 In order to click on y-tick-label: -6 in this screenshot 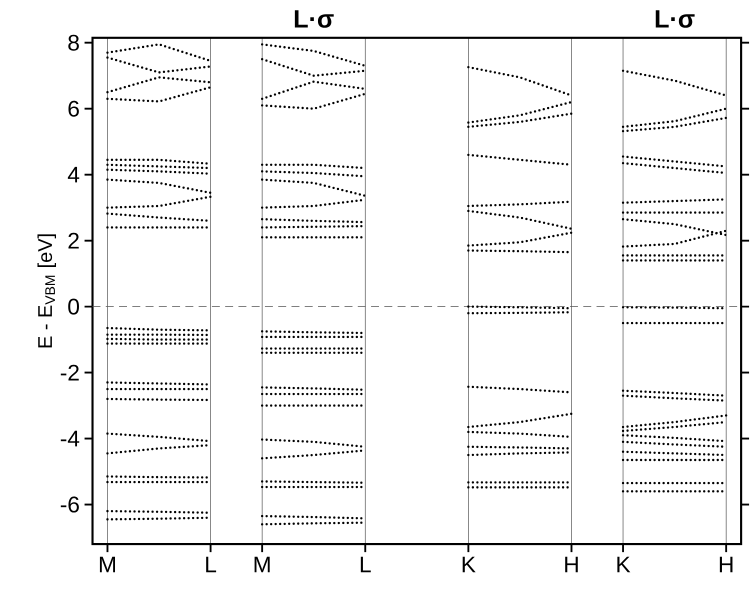, I will do `click(69, 504)`.